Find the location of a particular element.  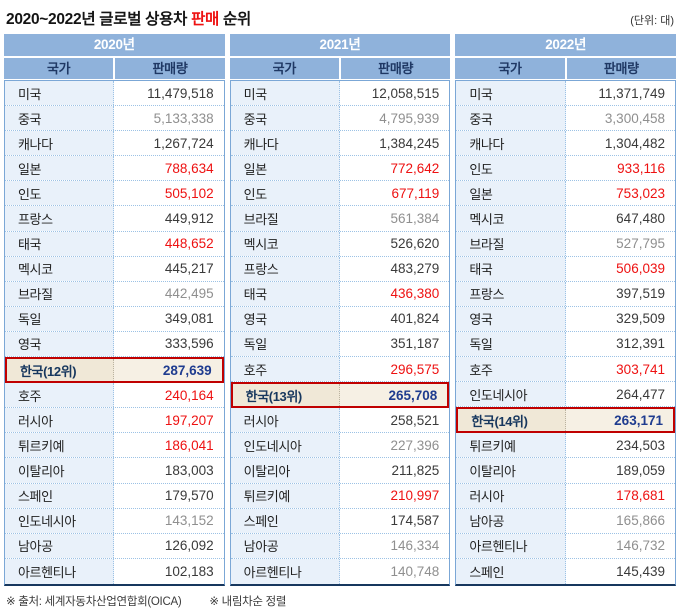

table-row: 남아공 126,092 is located at coordinates (114, 546).